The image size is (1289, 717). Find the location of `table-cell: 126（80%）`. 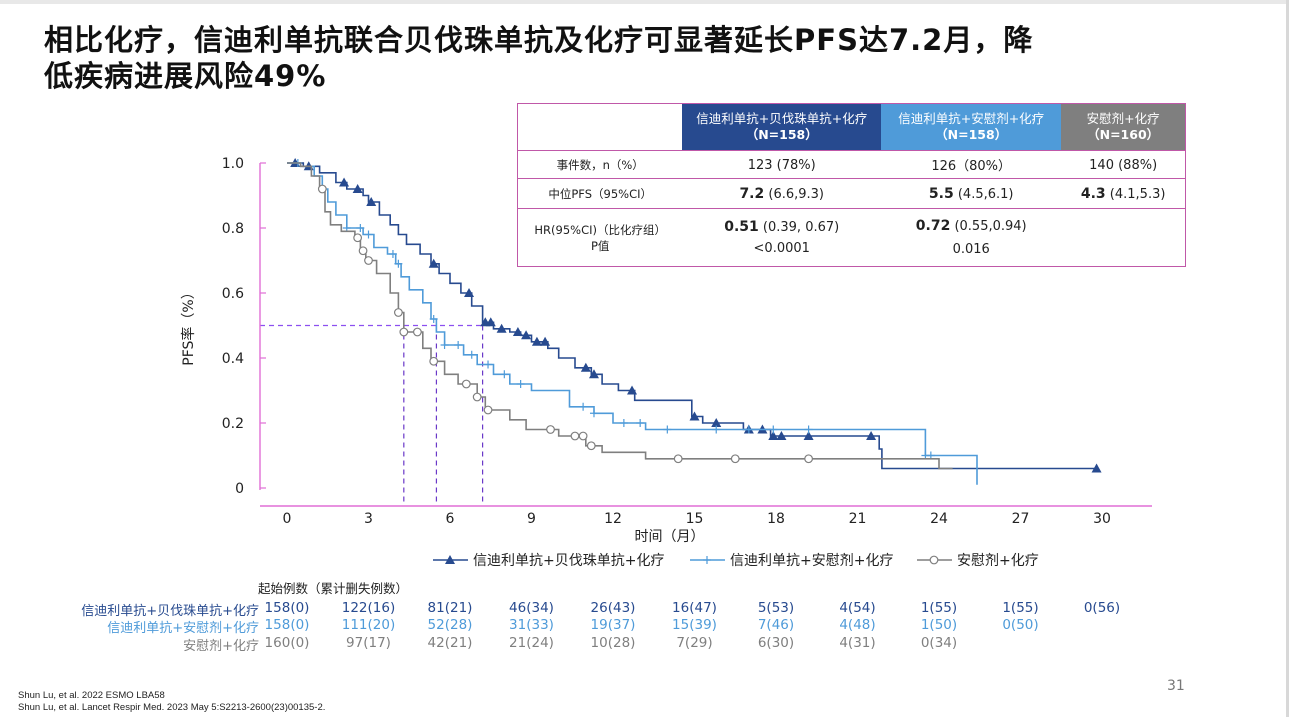

table-cell: 126（80%） is located at coordinates (971, 164).